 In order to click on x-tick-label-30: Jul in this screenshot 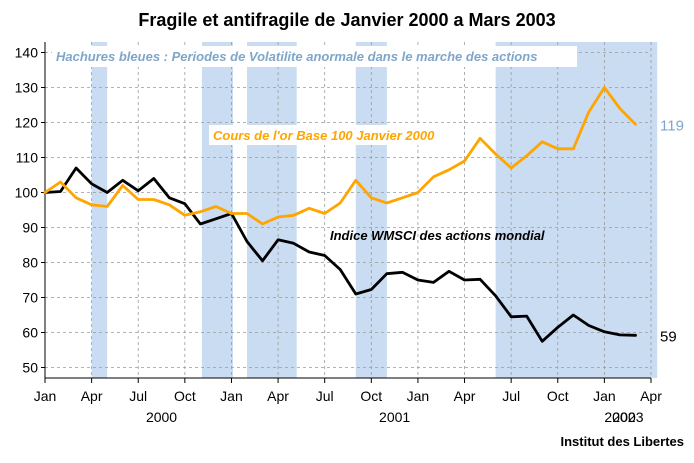, I will do `click(511, 396)`.